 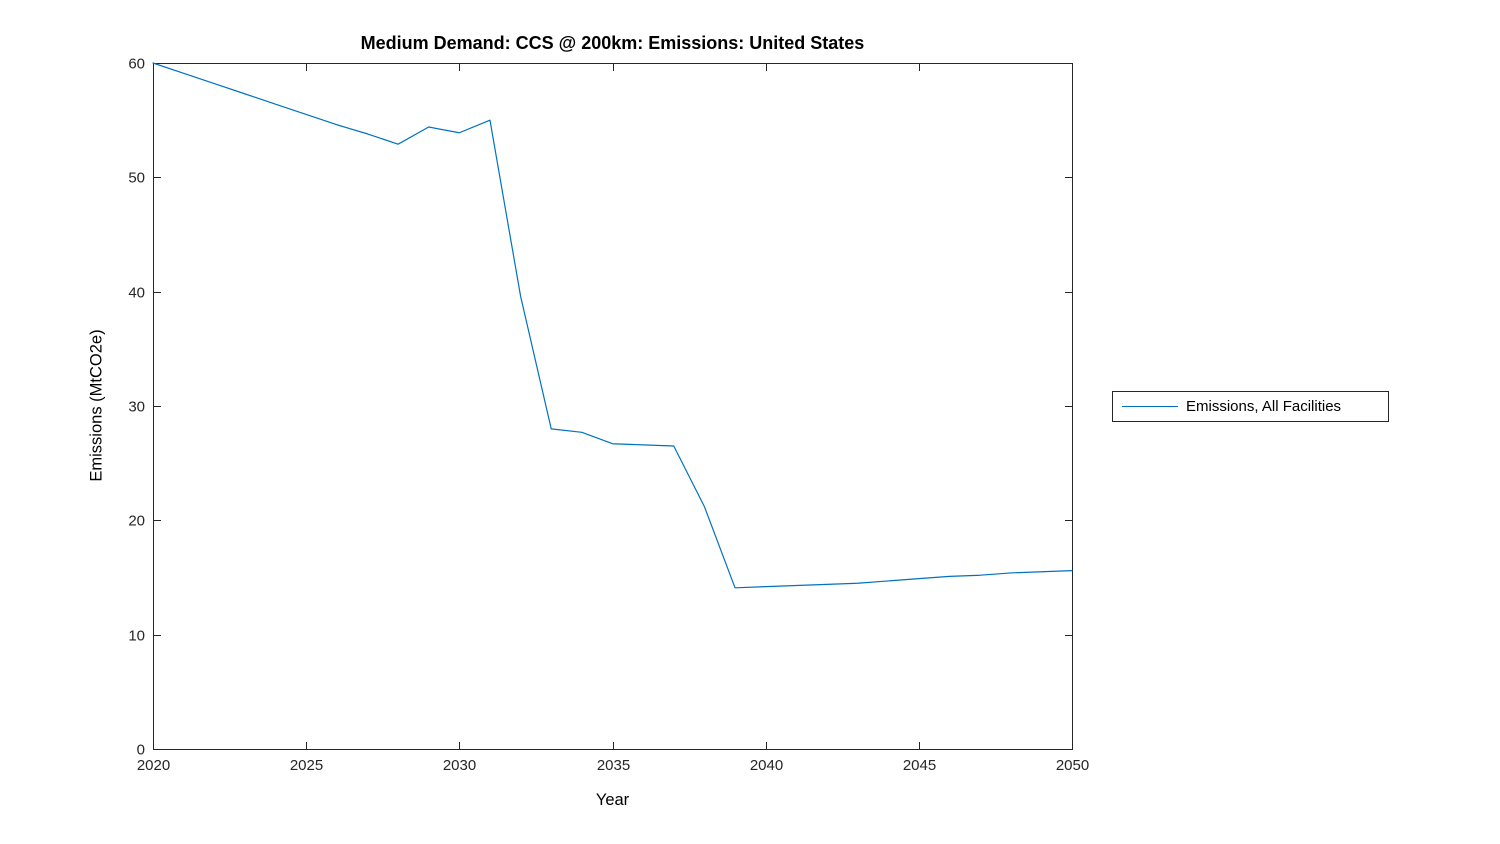 I want to click on legend-line-sample, so click(x=1150, y=406).